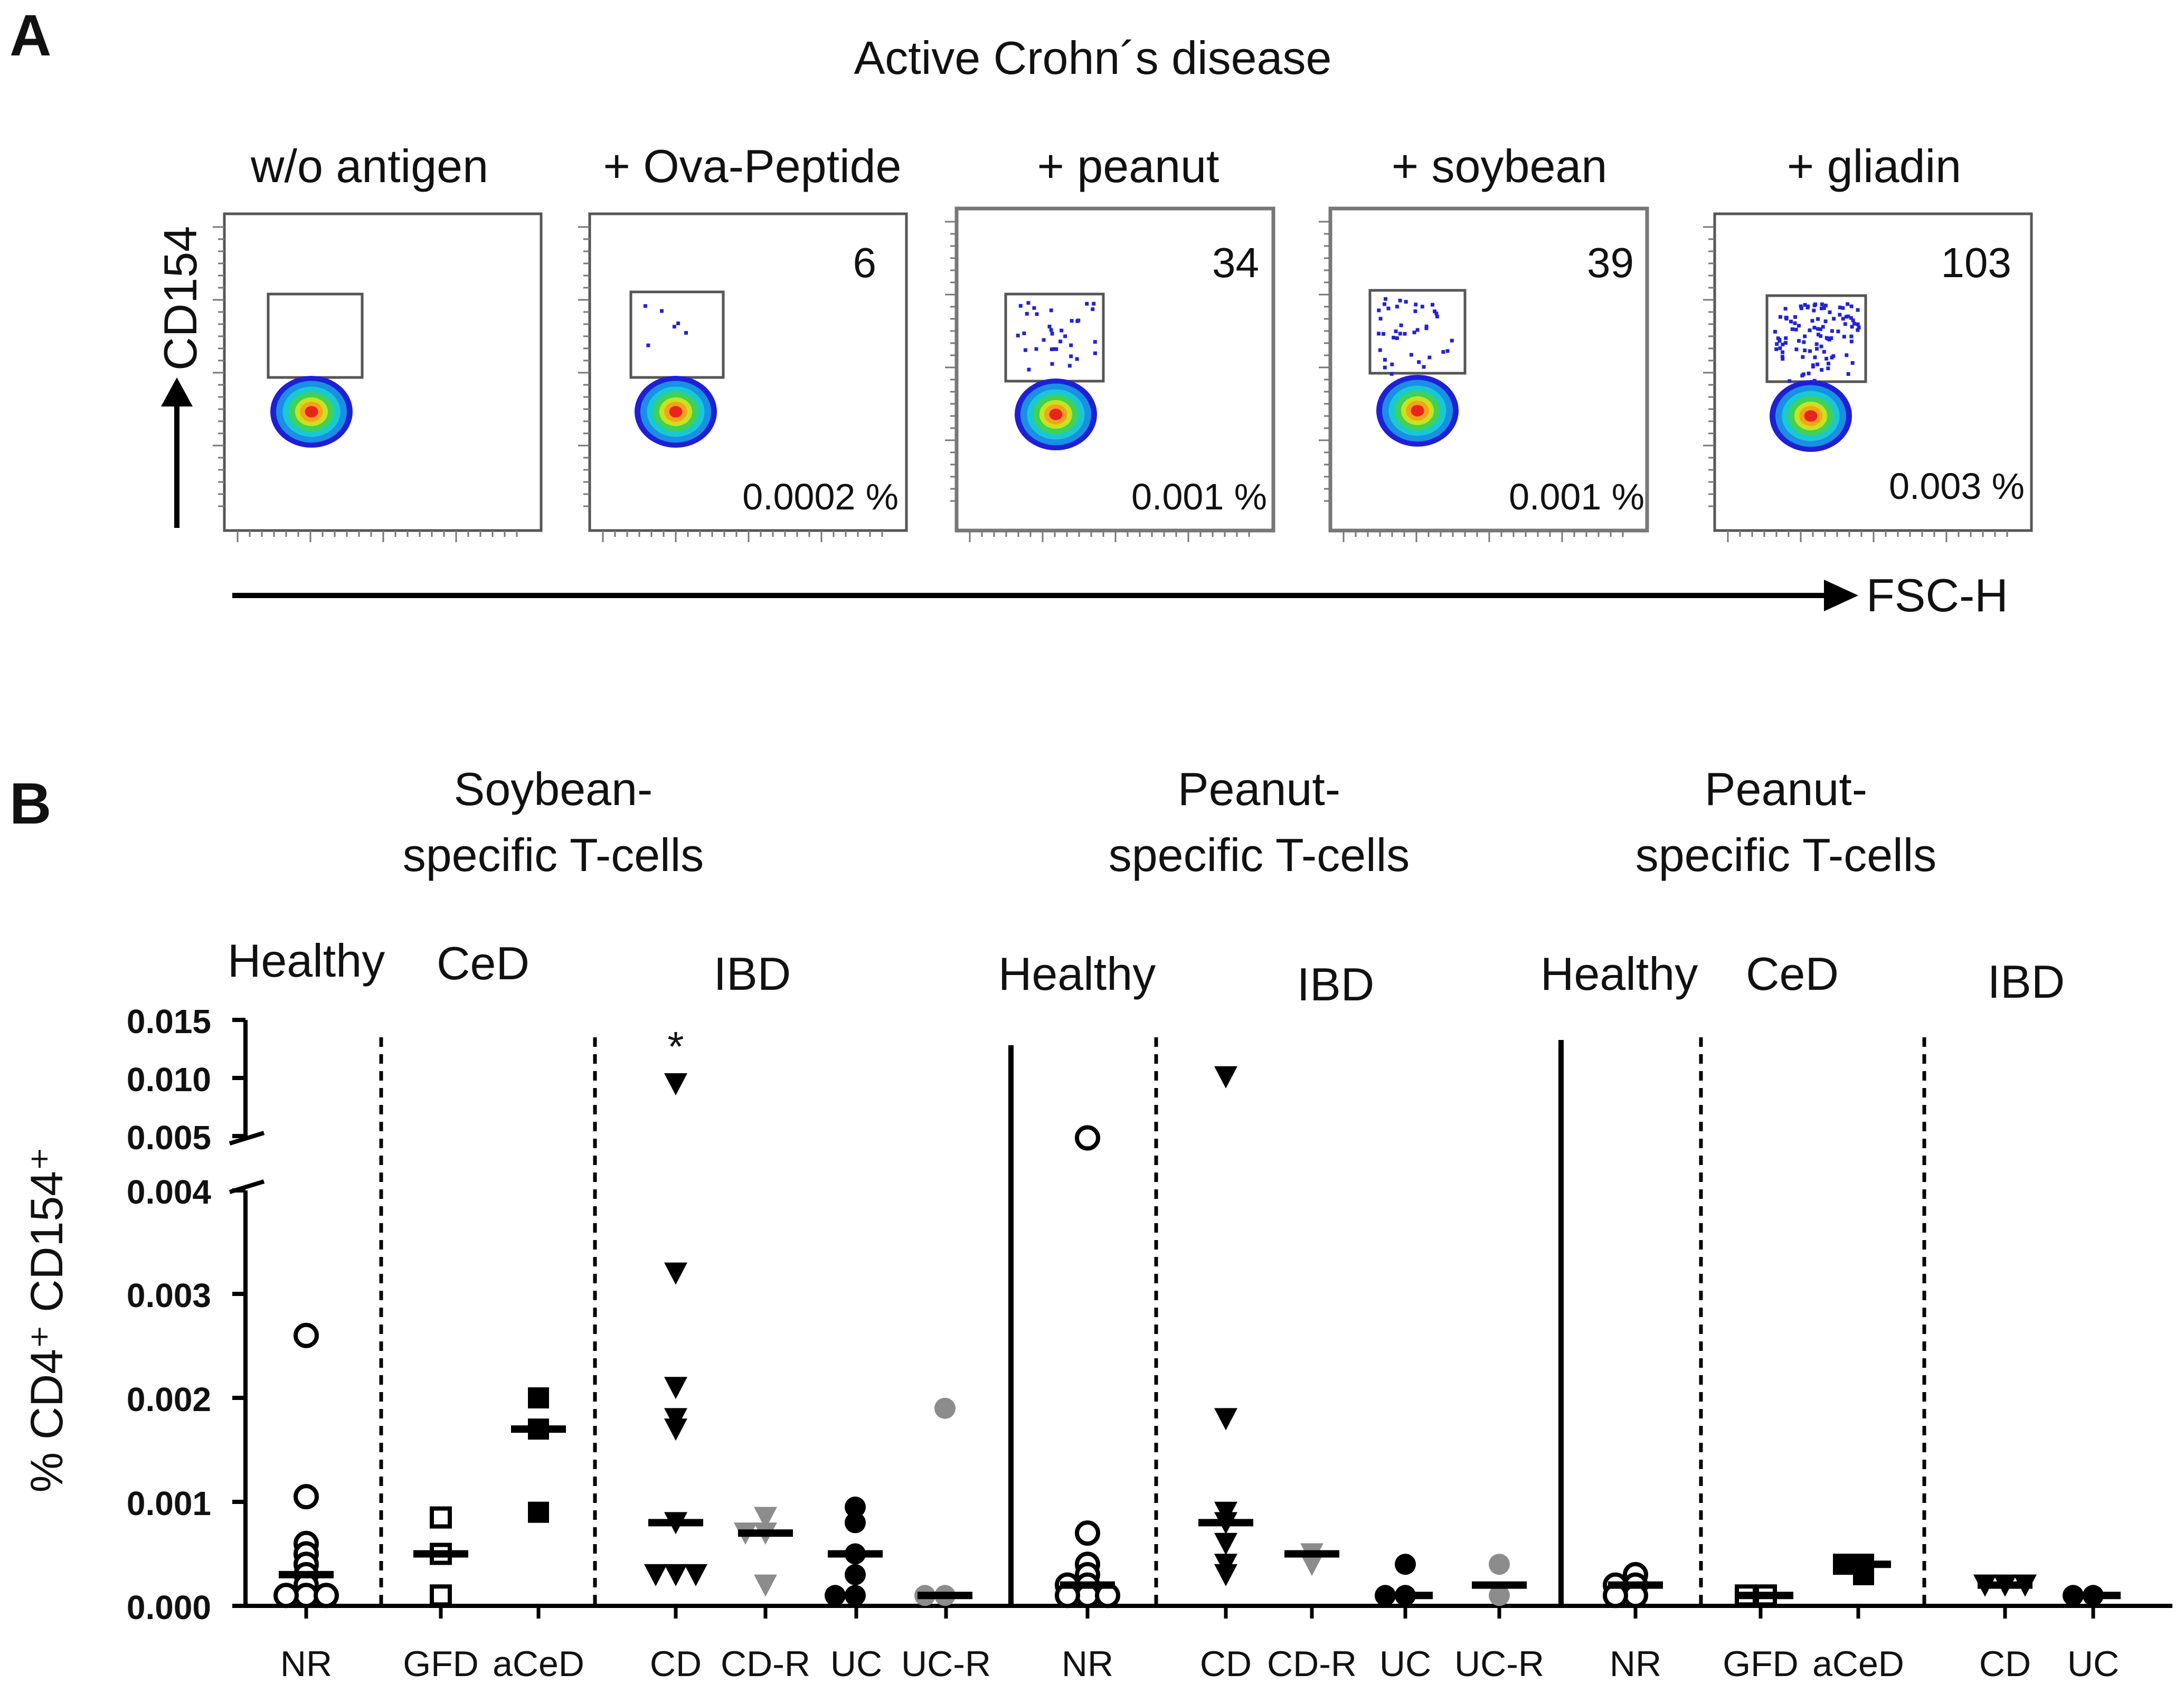 This screenshot has height=1684, width=2184. What do you see at coordinates (1815, 377) in the screenshot?
I see `flow-plot-5-density` at bounding box center [1815, 377].